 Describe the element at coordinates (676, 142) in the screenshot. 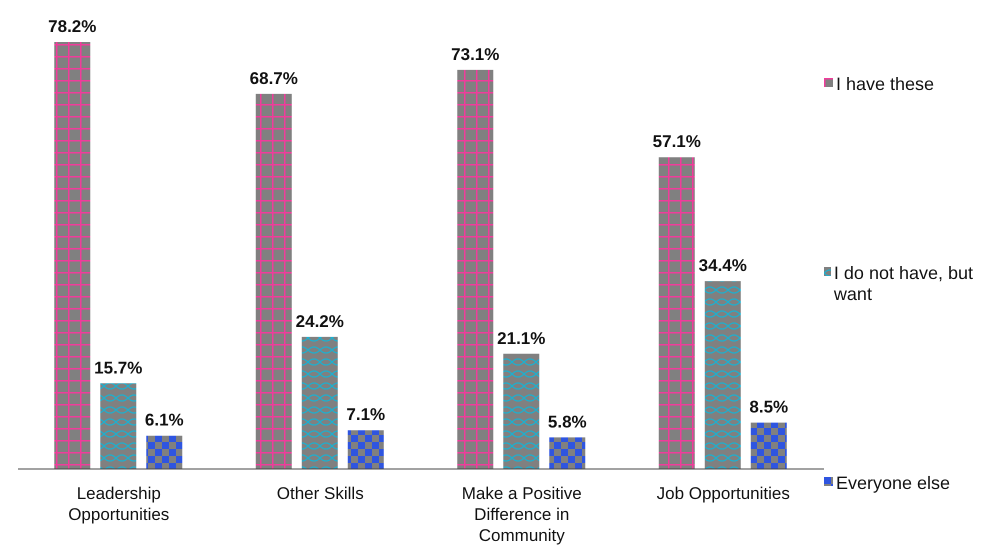

I see `data-label: 57.1%` at that location.